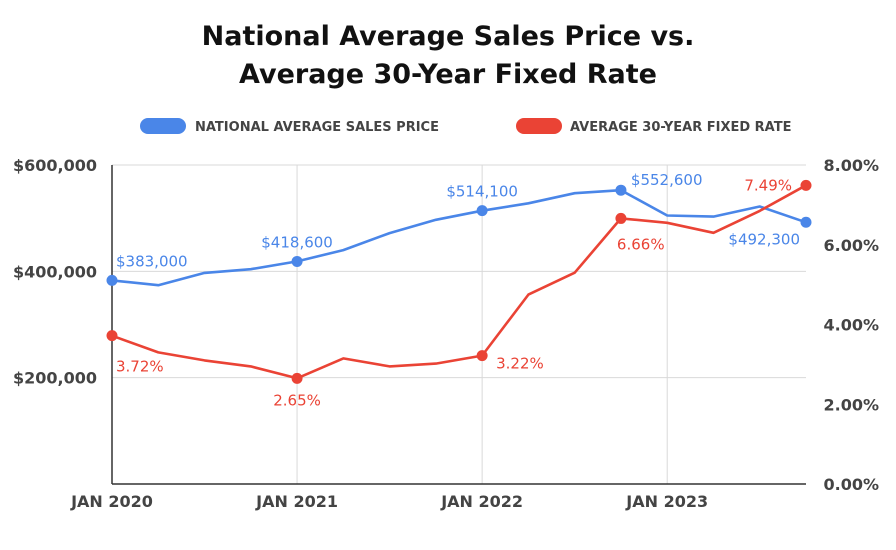 The image size is (896, 550). I want to click on y-right-tick-label-3: 4.00%, so click(851, 325).